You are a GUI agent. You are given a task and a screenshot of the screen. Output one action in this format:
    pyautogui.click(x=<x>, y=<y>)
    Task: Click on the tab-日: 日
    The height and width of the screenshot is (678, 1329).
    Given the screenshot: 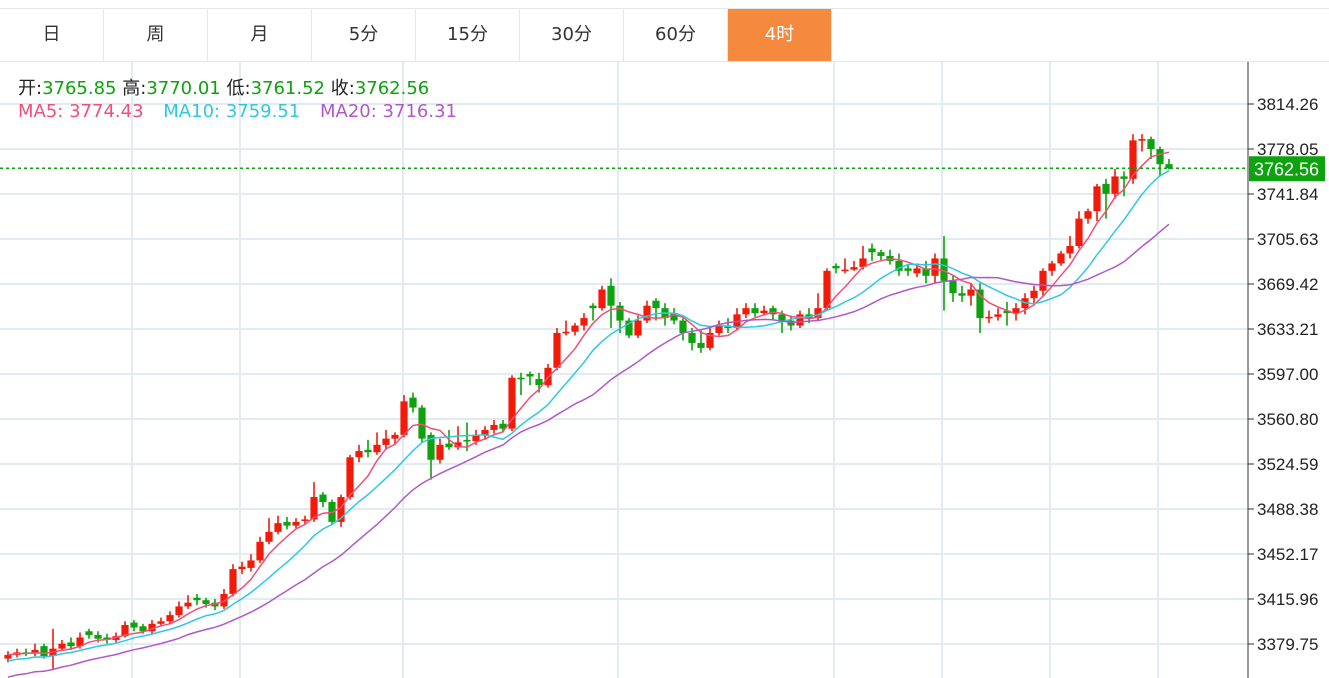 What is the action you would take?
    pyautogui.click(x=52, y=35)
    